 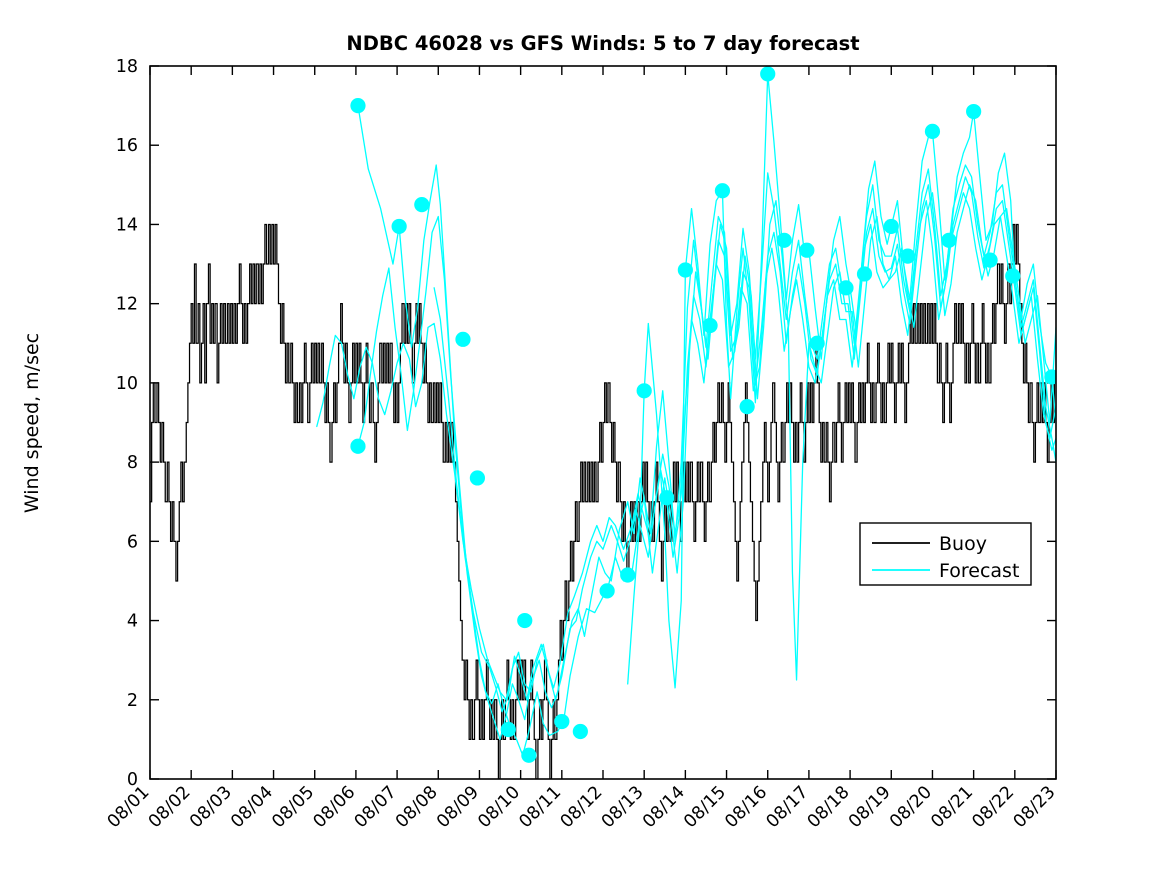 What do you see at coordinates (32, 423) in the screenshot?
I see `y-axis-label: Wind speed, m/sec` at bounding box center [32, 423].